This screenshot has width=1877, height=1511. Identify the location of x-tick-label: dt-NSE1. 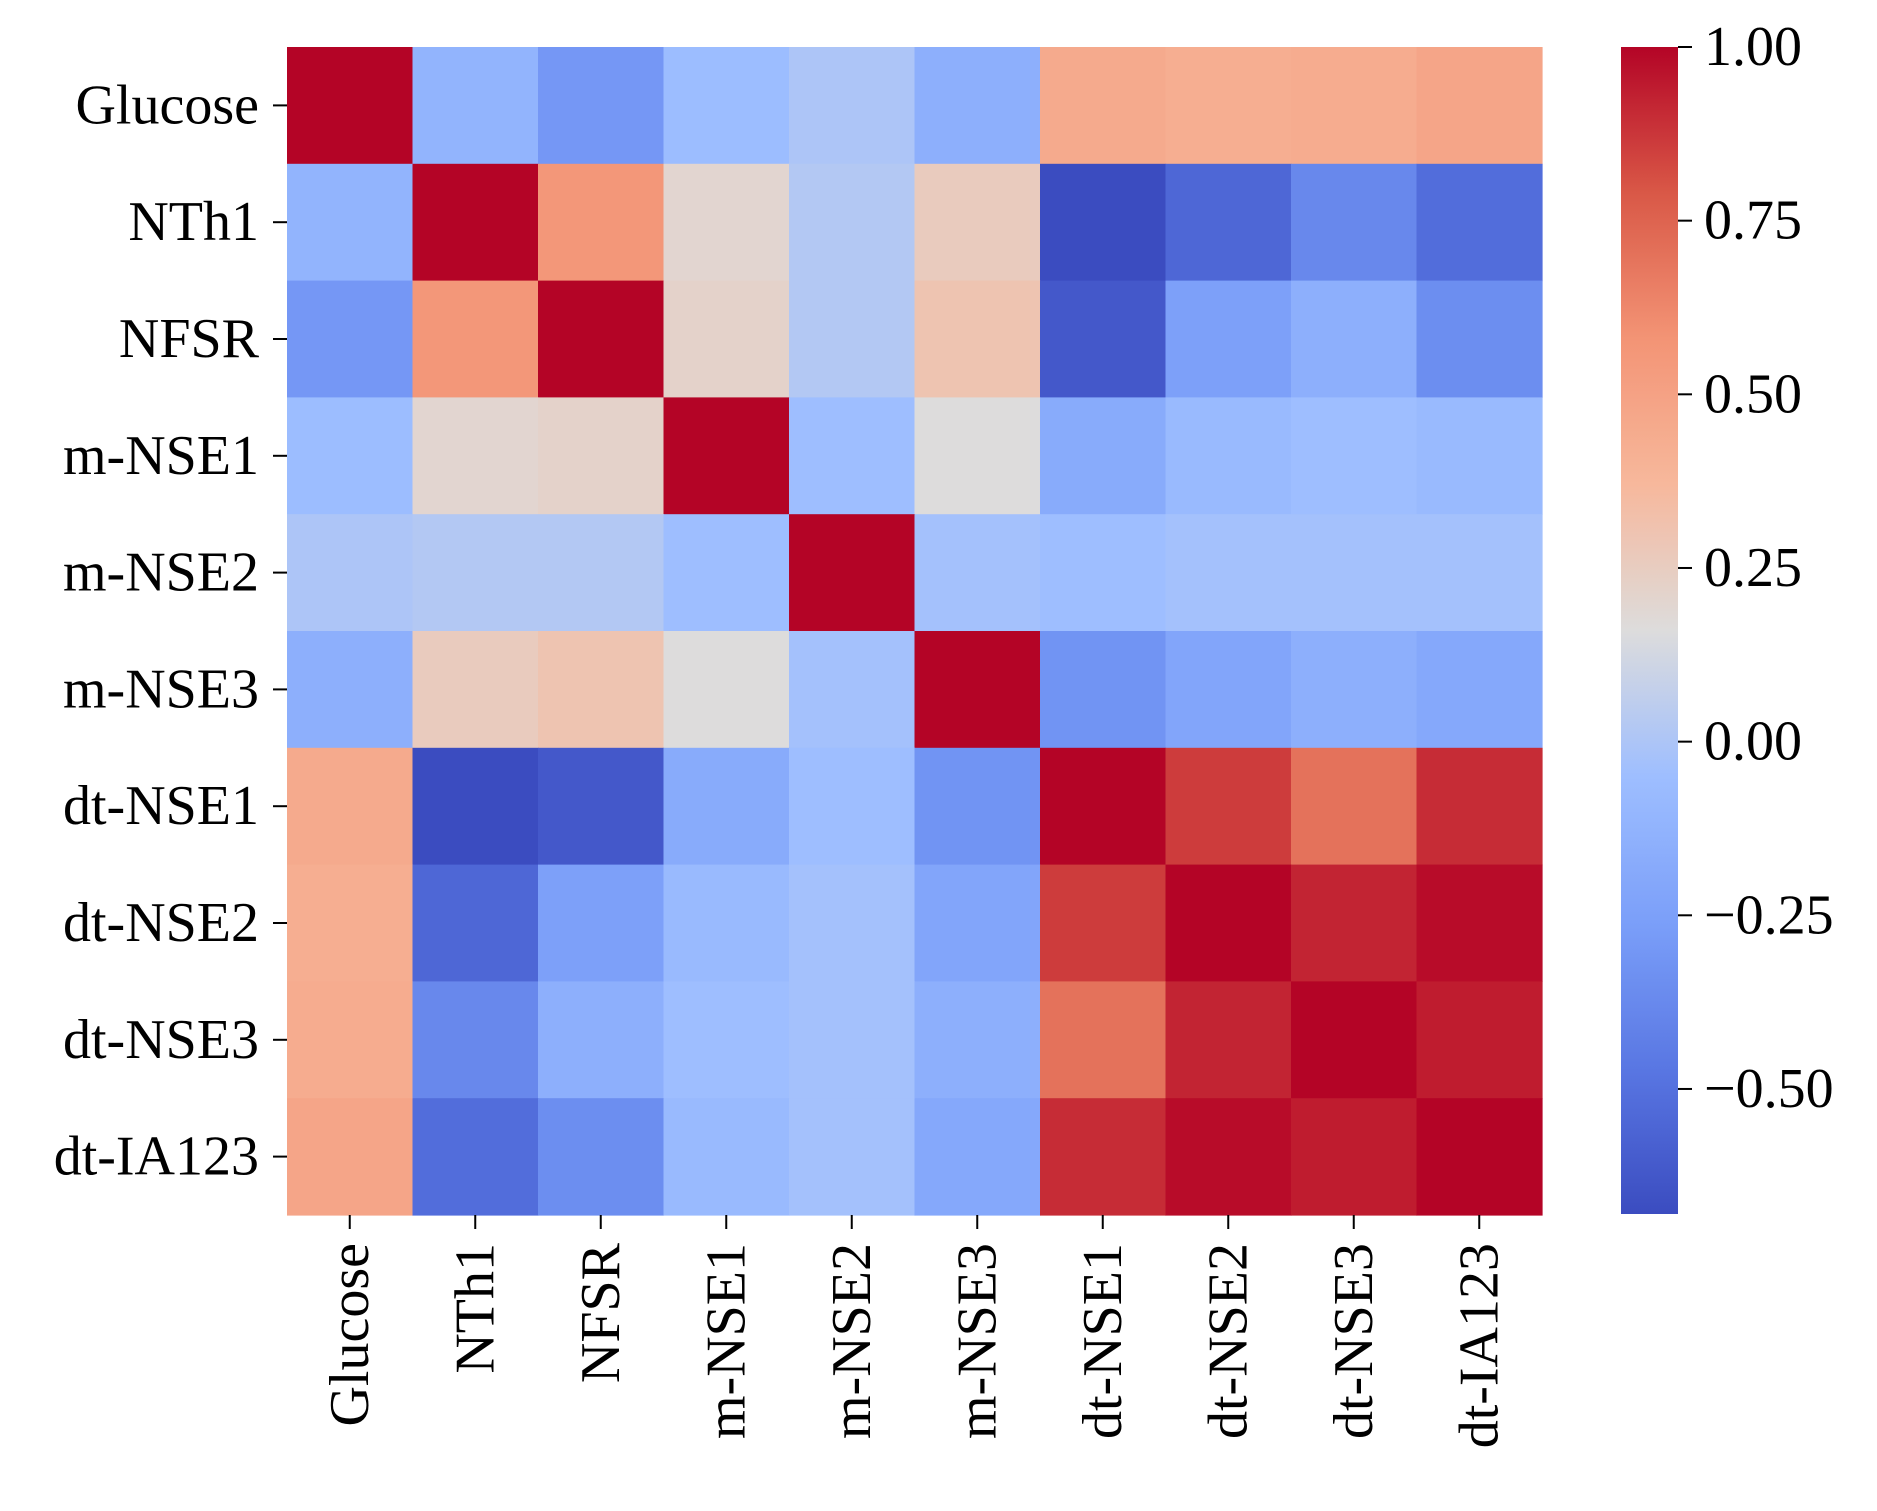
(1103, 1341).